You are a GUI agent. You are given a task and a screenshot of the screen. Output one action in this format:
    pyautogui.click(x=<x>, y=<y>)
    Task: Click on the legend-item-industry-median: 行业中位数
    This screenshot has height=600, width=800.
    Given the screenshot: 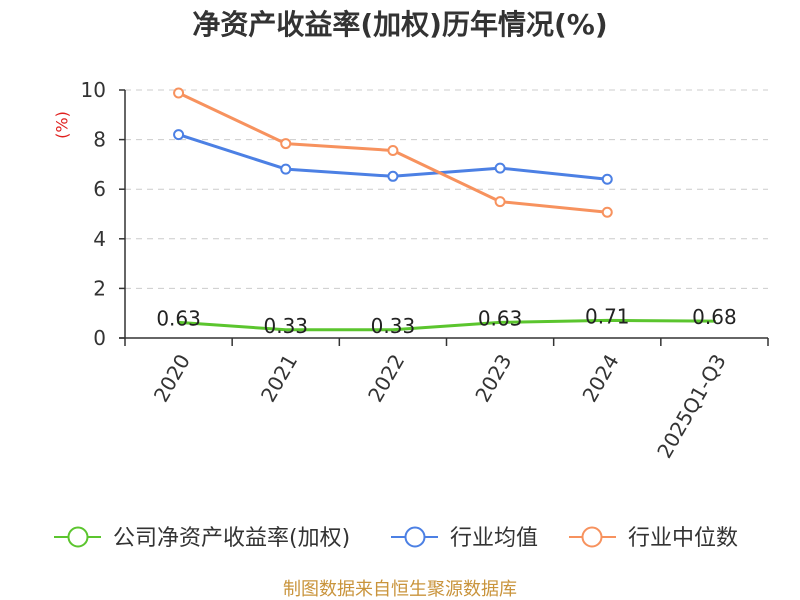 What is the action you would take?
    pyautogui.click(x=653, y=538)
    